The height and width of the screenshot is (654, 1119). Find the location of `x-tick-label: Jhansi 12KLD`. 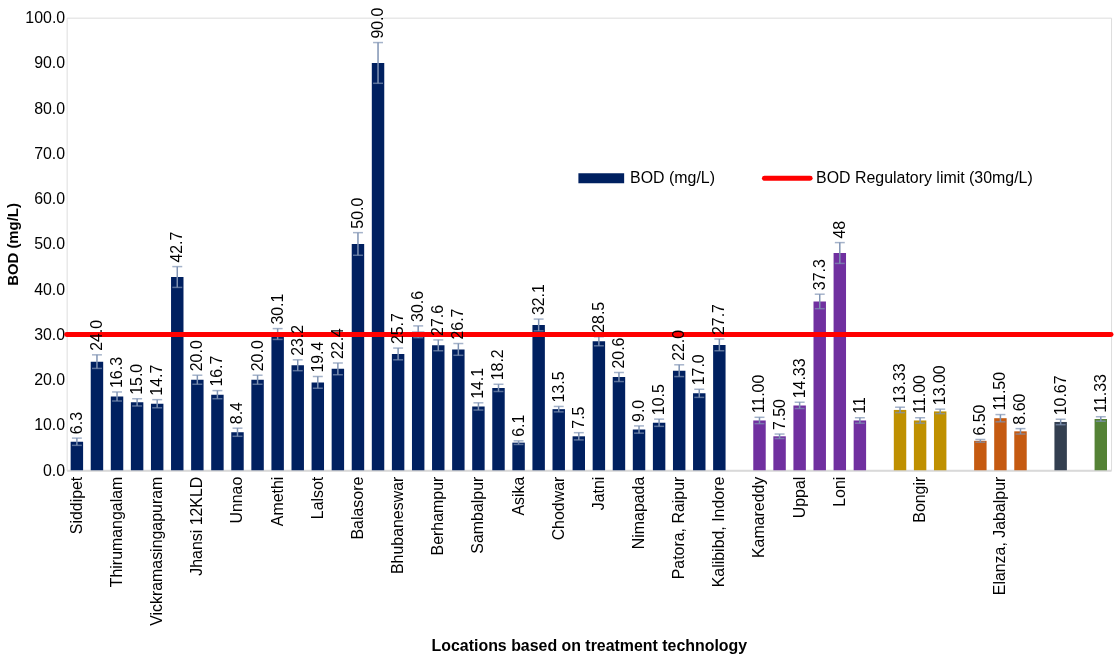

x-tick-label: Jhansi 12KLD is located at coordinates (197, 526).